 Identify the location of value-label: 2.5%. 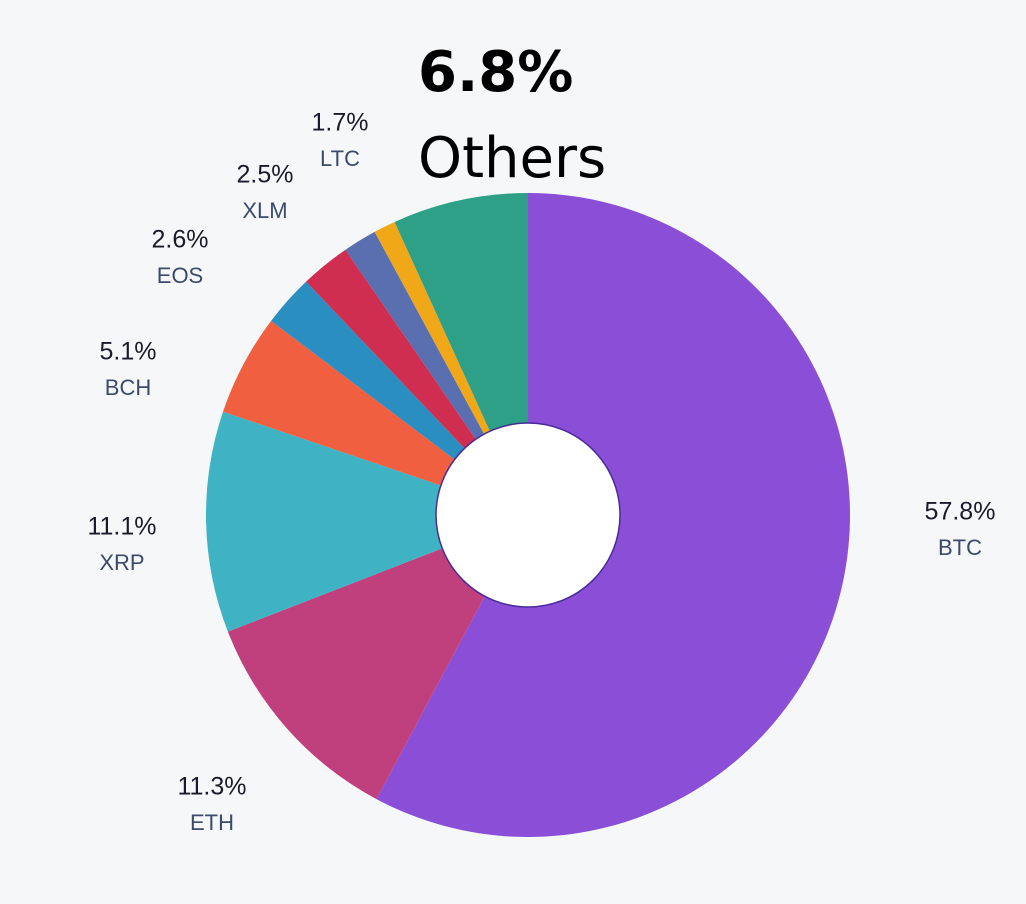
(265, 175).